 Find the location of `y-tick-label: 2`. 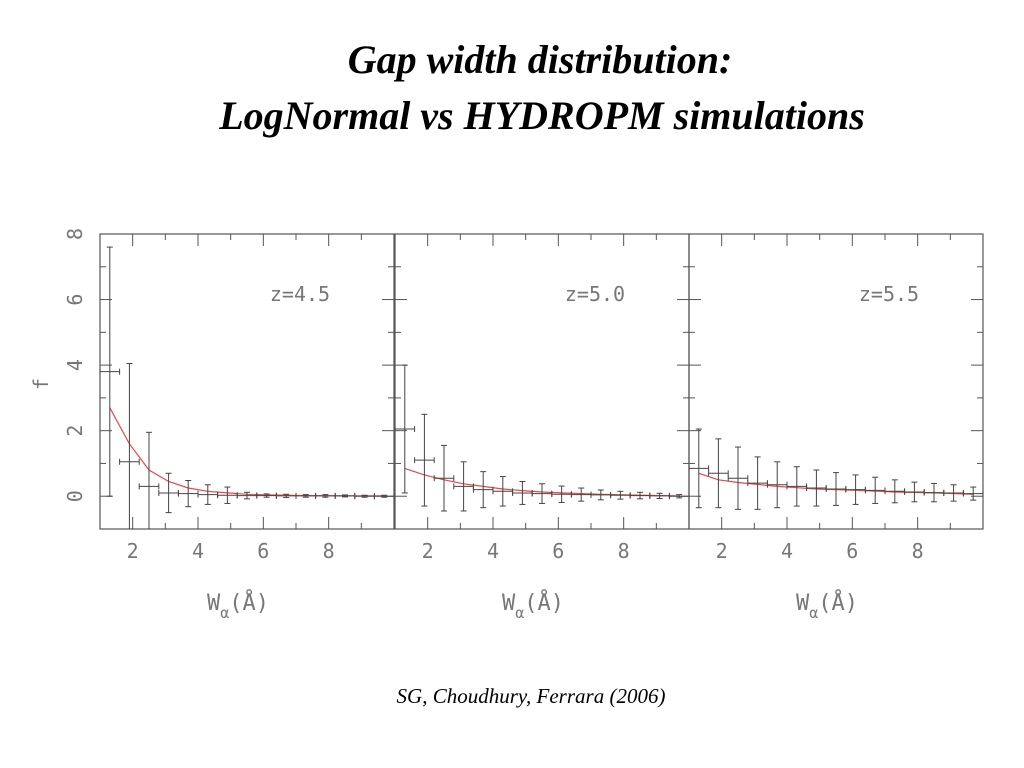

y-tick-label: 2 is located at coordinates (75, 431).